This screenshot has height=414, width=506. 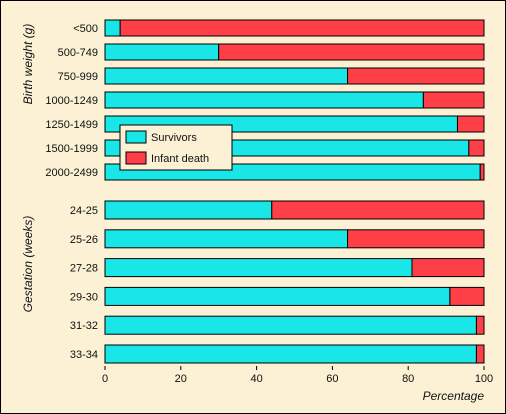 What do you see at coordinates (71, 149) in the screenshot?
I see `category-label-bw-1500-1999: 1500-1999` at bounding box center [71, 149].